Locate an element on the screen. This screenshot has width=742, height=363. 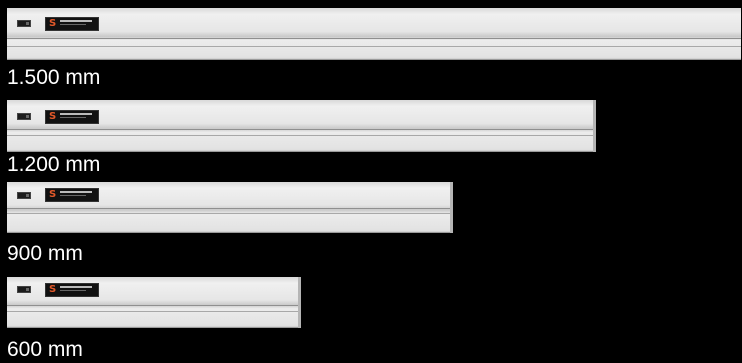
size-label-1200: 1.200 mm is located at coordinates (54, 164).